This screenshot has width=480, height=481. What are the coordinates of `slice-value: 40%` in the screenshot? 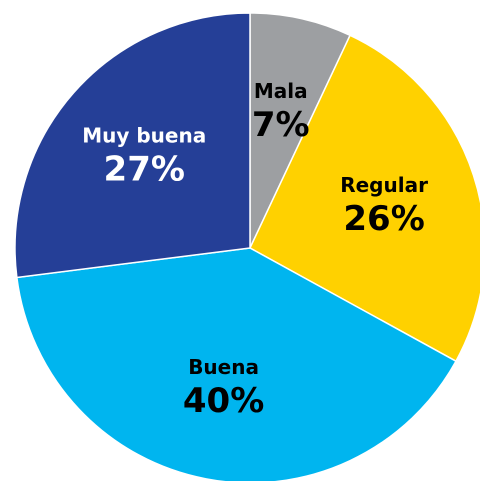 It's located at (223, 401).